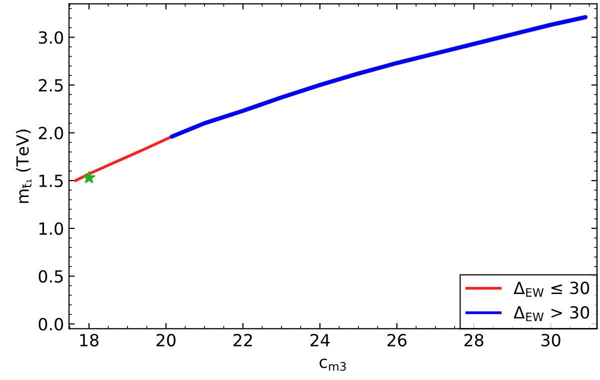  I want to click on x-axis-title: c$_{m3}$, so click(333, 364).